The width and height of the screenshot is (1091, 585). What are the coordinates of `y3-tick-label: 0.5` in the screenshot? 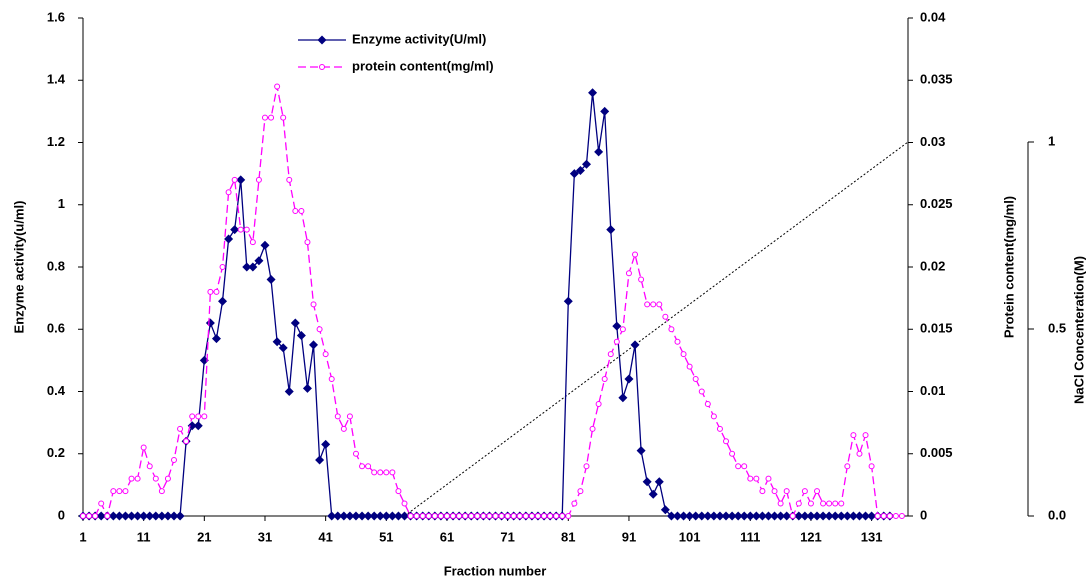 It's located at (1057, 327).